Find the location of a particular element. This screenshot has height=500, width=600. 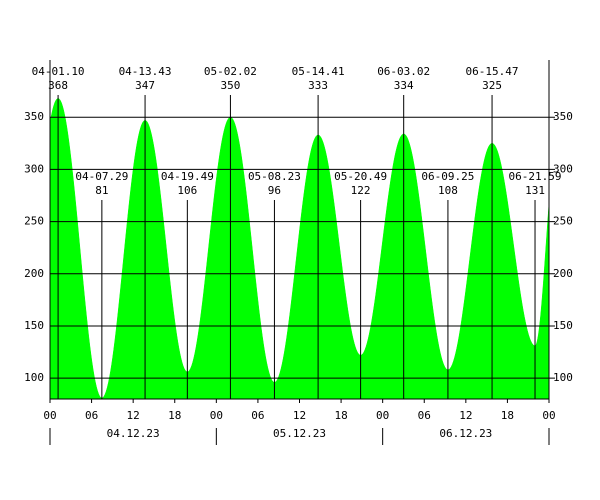

extreme-time: 06-15.47 is located at coordinates (492, 71).